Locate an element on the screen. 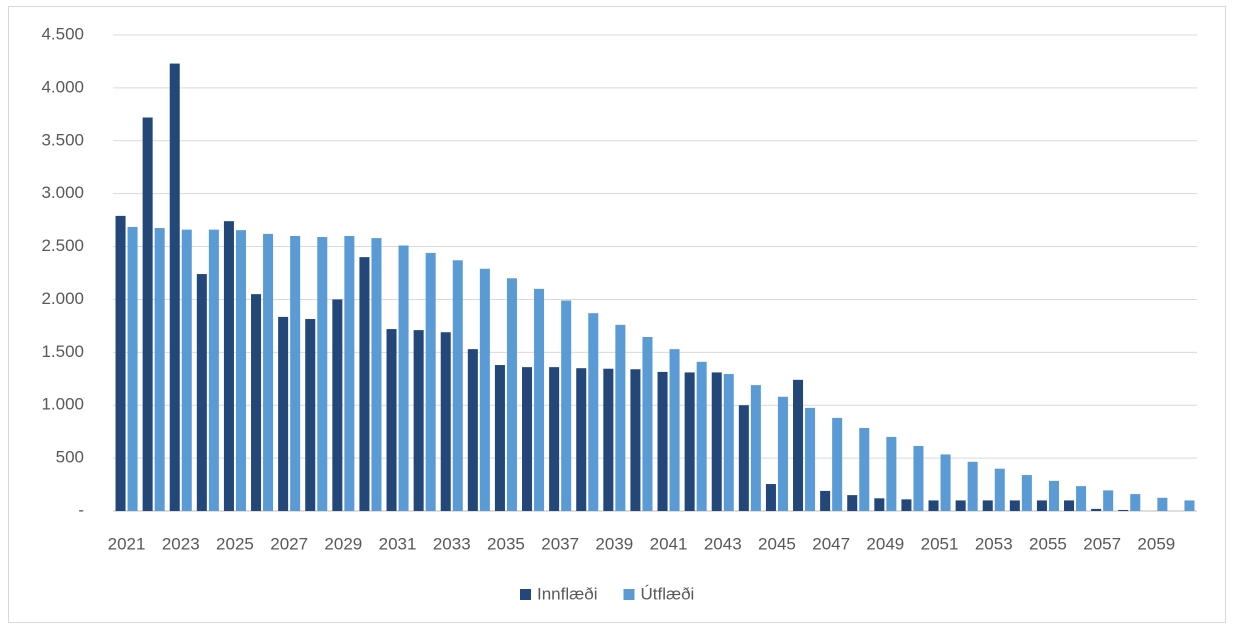 This screenshot has height=630, width=1234. x-tick-label: 2039 is located at coordinates (614, 543).